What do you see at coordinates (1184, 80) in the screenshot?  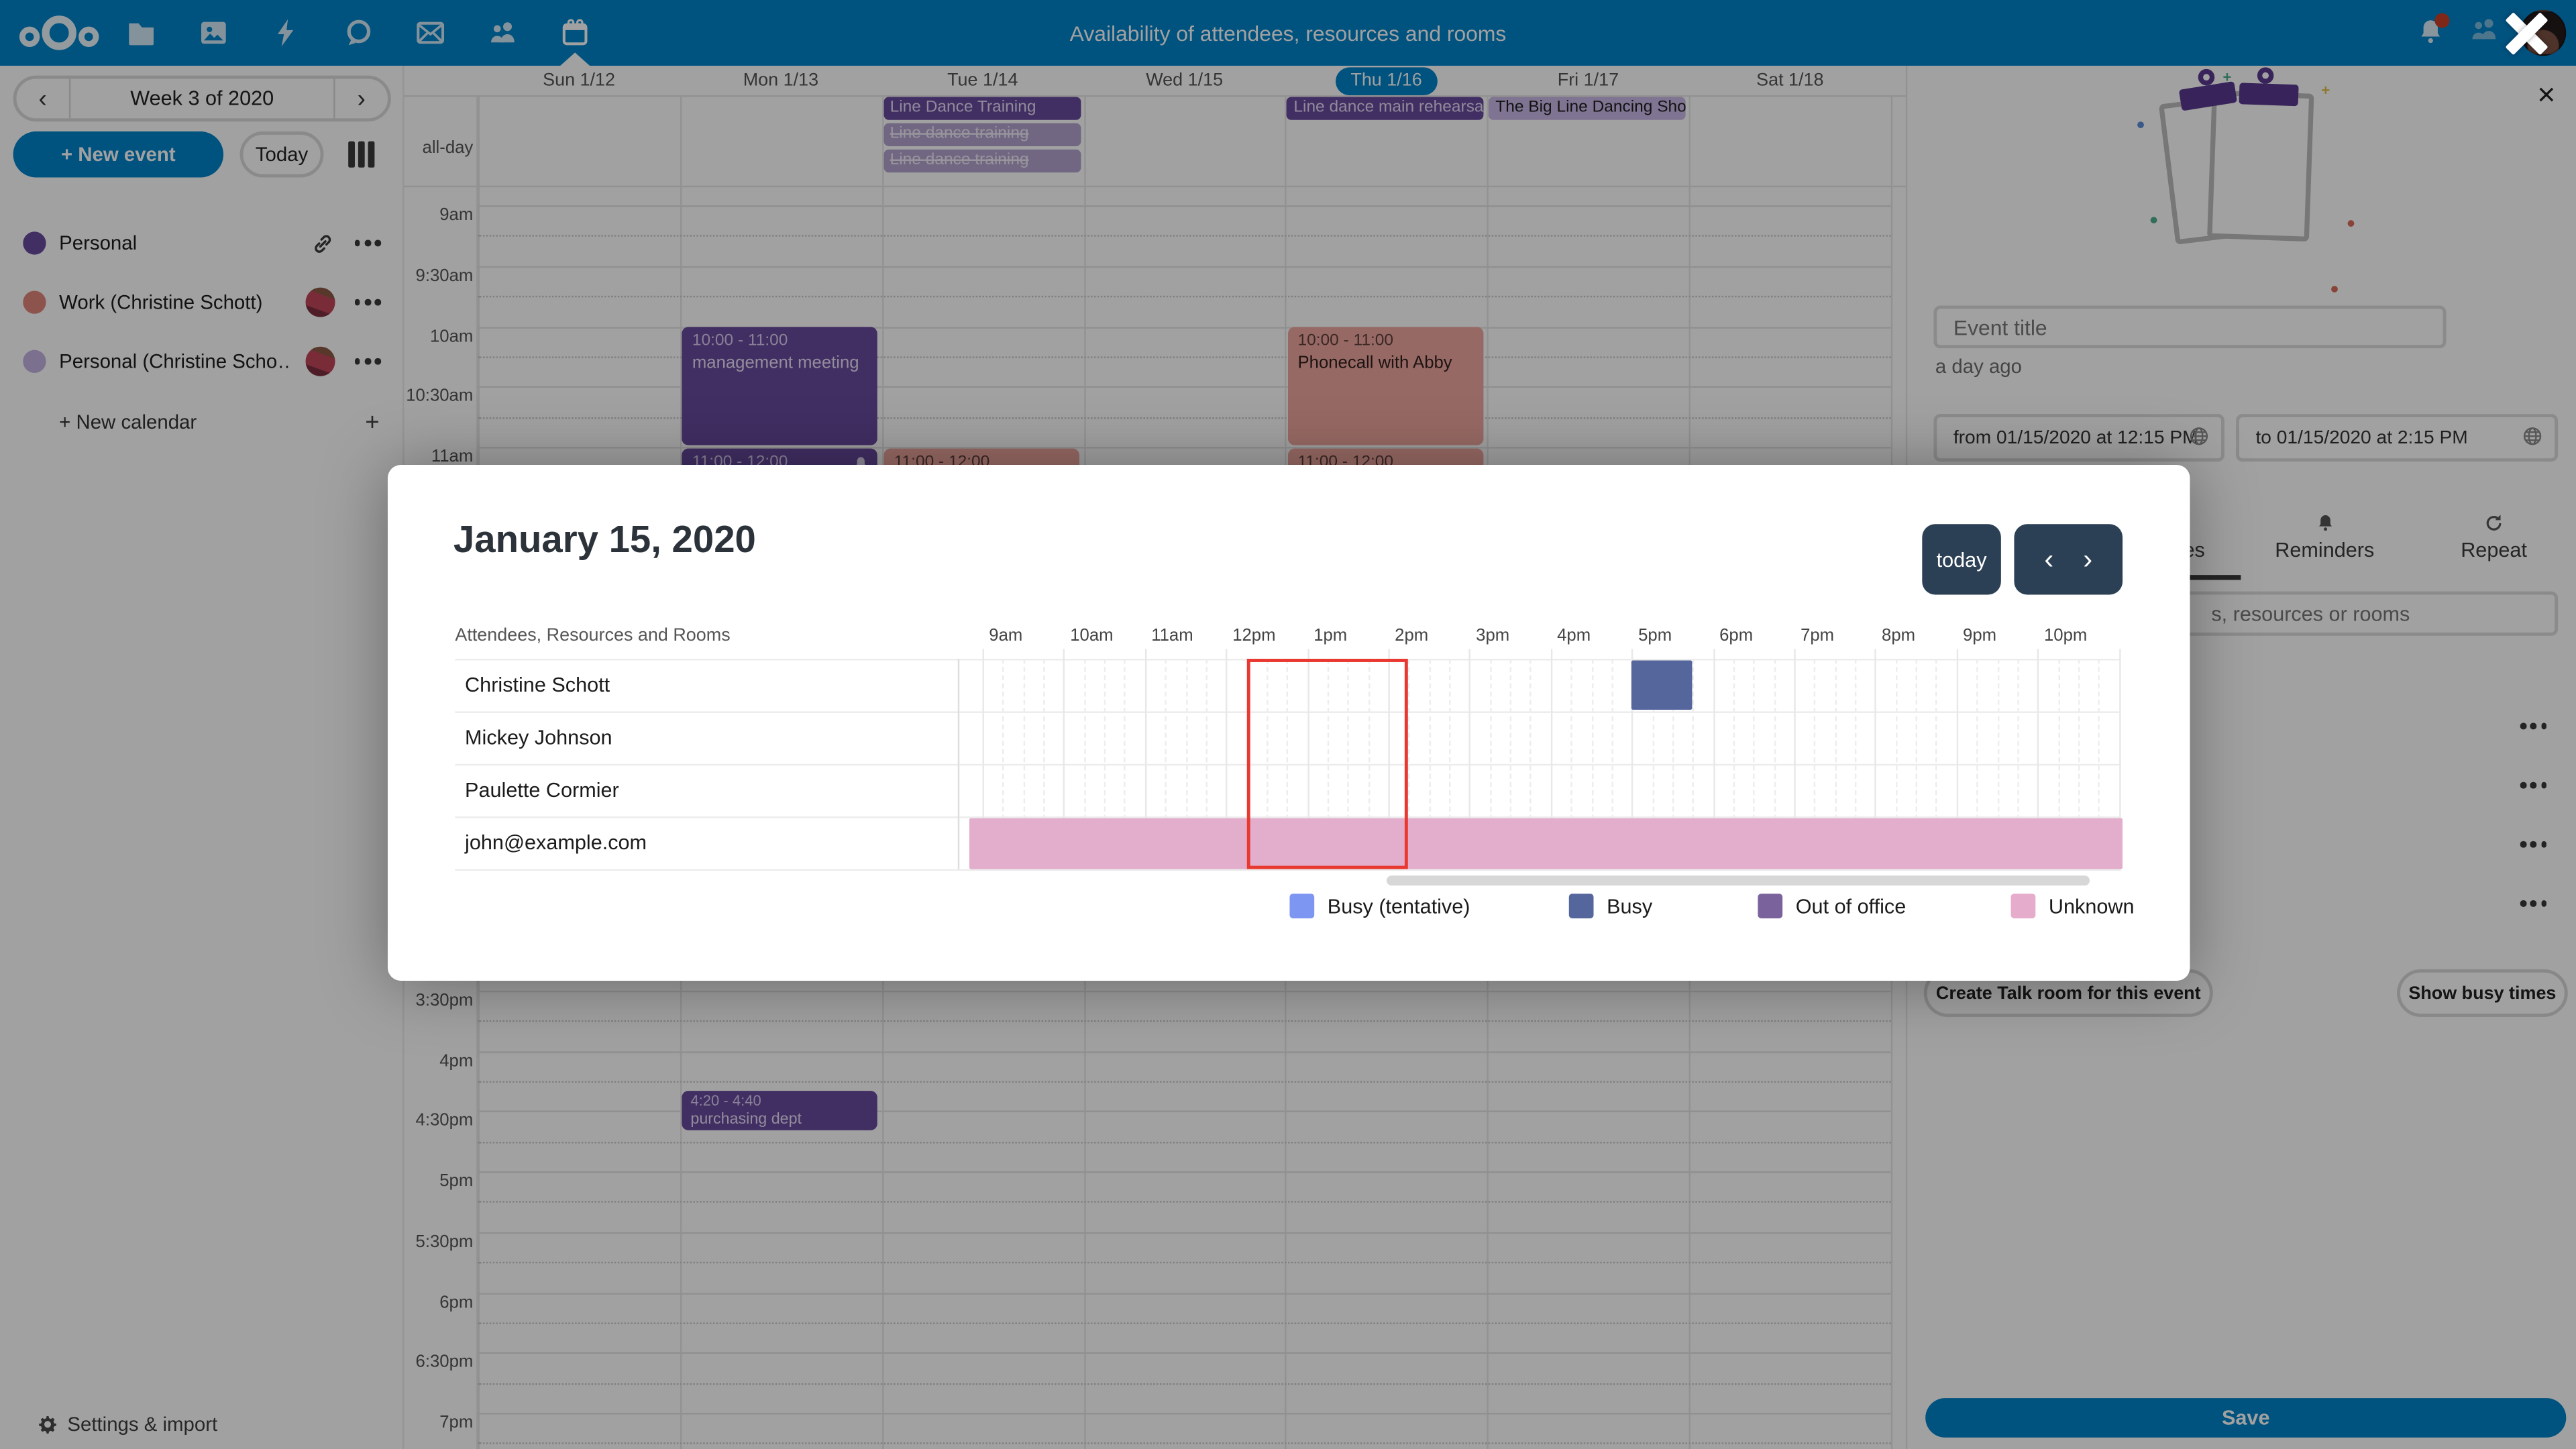 I see `day-header: Wed 1/15` at bounding box center [1184, 80].